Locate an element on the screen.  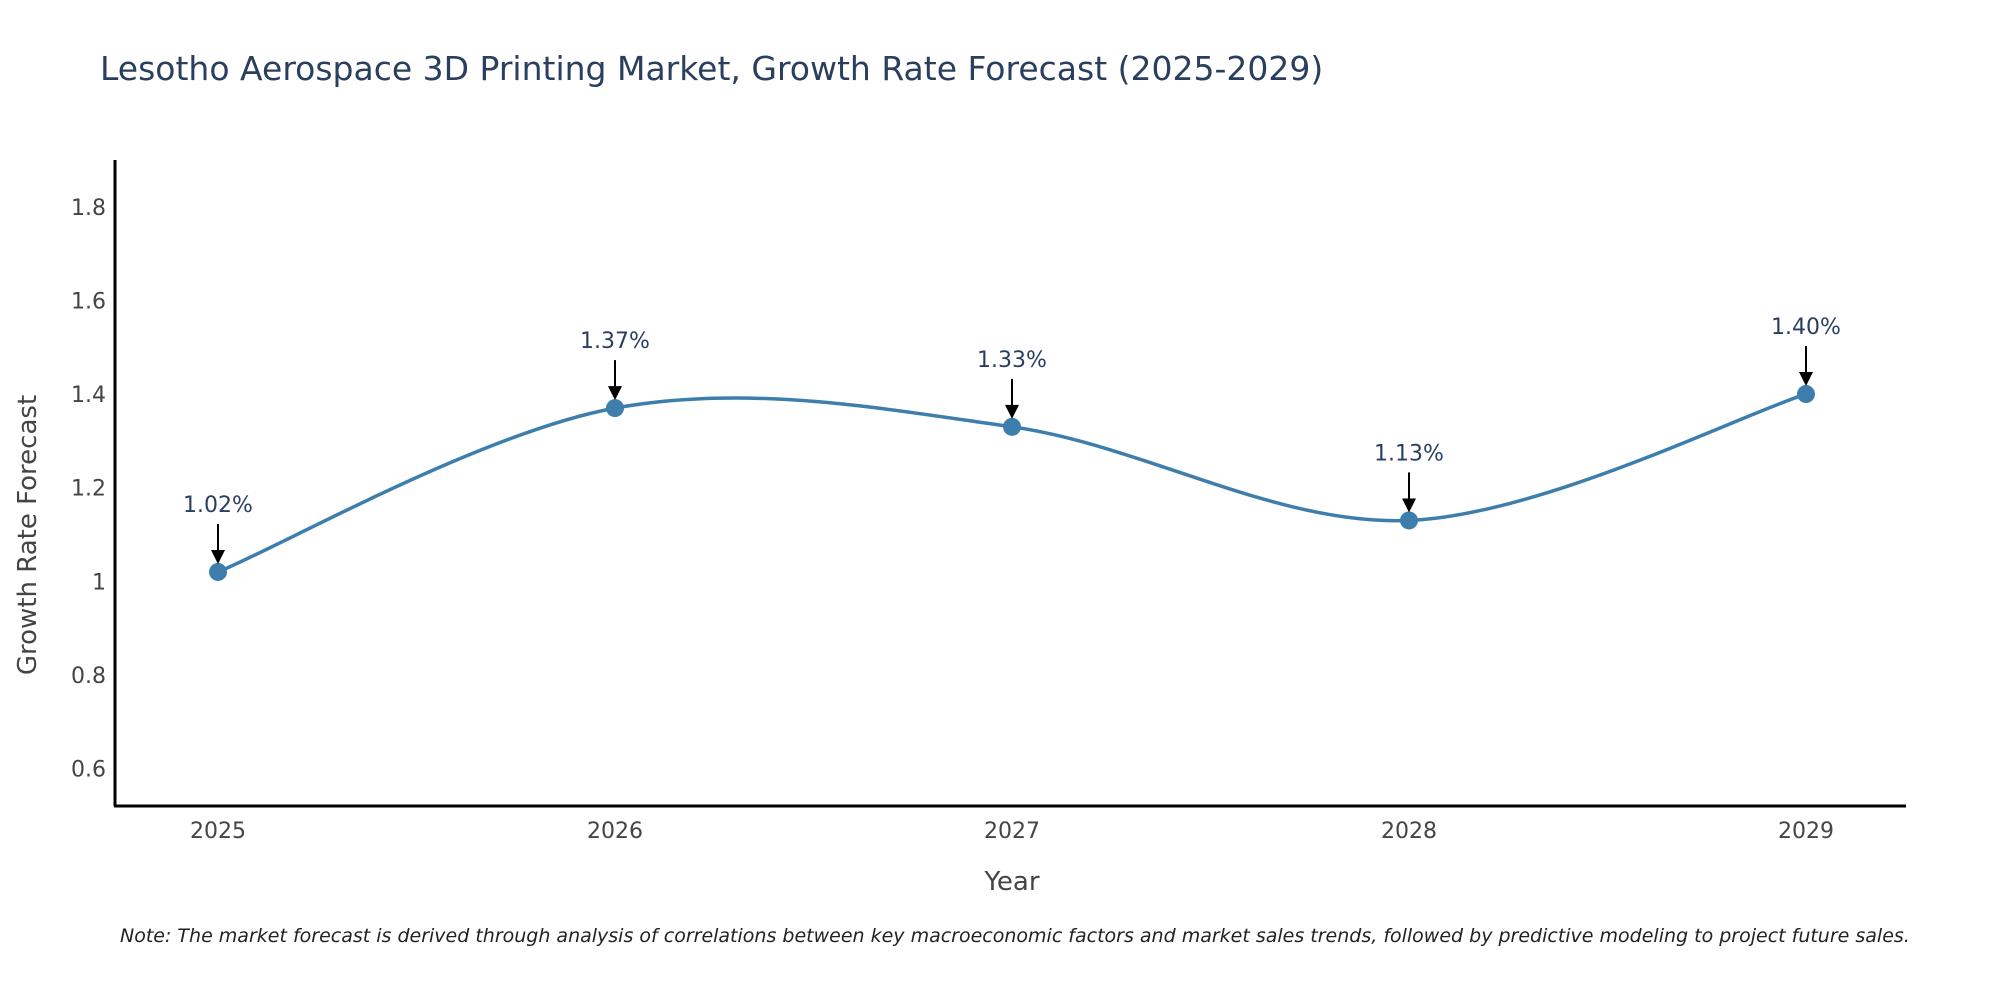
x-tick-label: 2027 is located at coordinates (1012, 831).